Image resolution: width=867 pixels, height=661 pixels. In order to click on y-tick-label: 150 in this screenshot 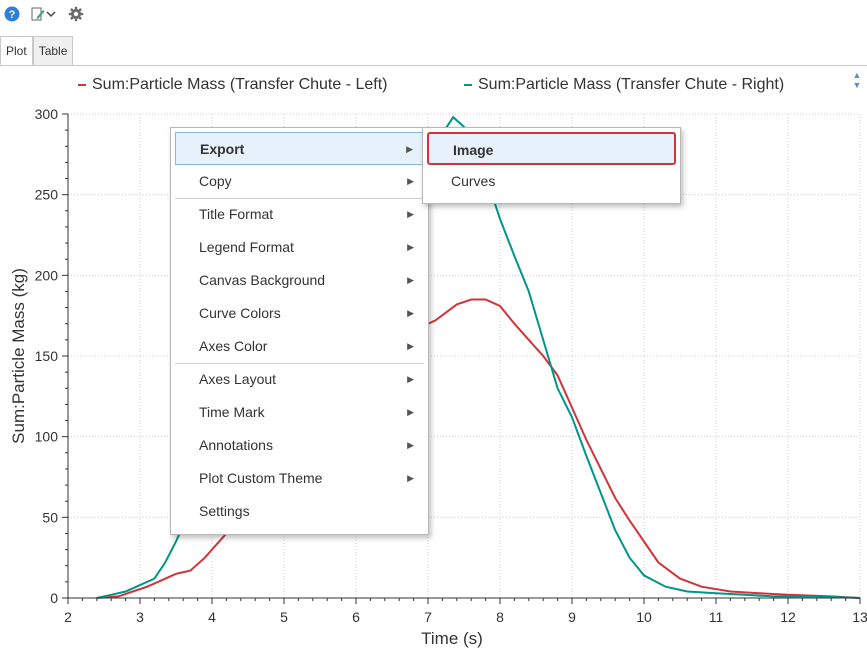, I will do `click(47, 356)`.